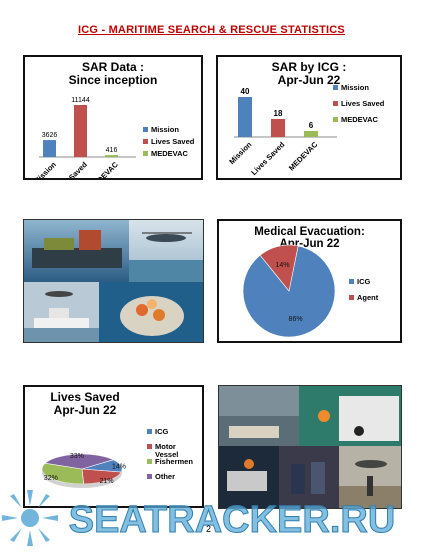  What do you see at coordinates (112, 150) in the screenshot?
I see `bar-data-label: 416` at bounding box center [112, 150].